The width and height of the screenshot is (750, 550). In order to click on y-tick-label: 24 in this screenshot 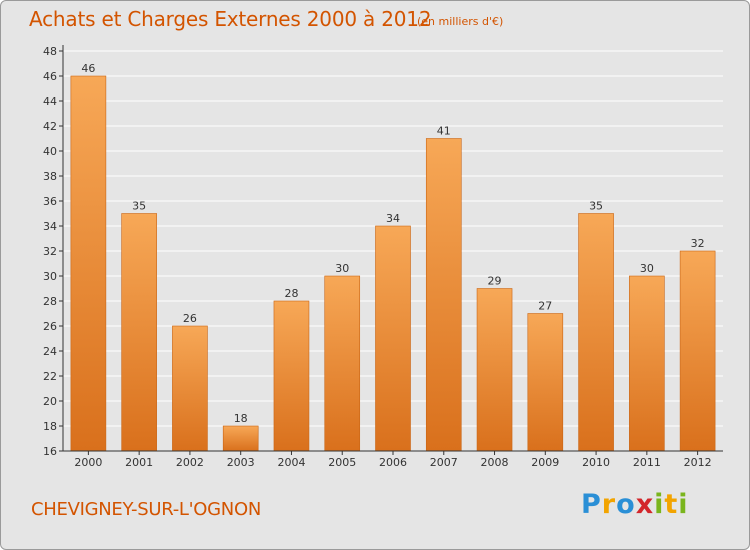, I will do `click(50, 351)`.